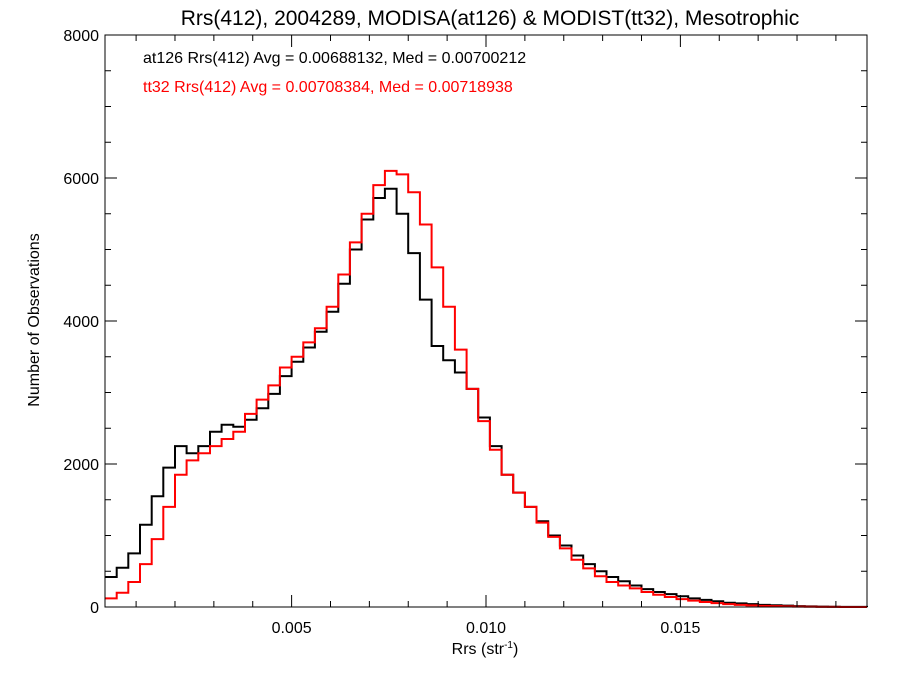  I want to click on y-tick-label: 8000, so click(81, 36).